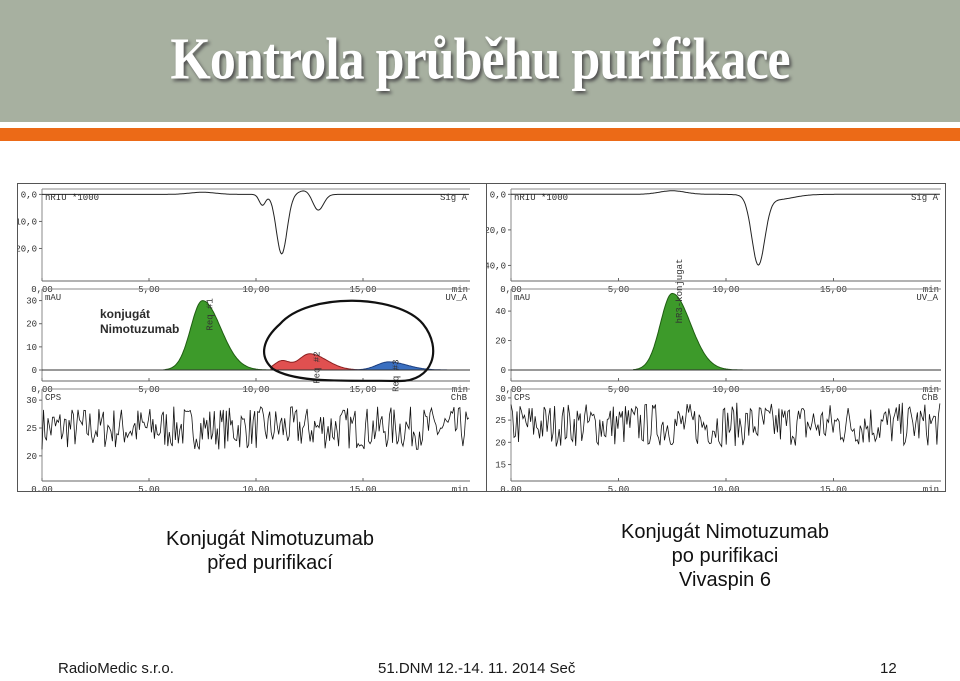  I want to click on caption-before-line-1: Konjugát Nimotuzumab, so click(270, 539).